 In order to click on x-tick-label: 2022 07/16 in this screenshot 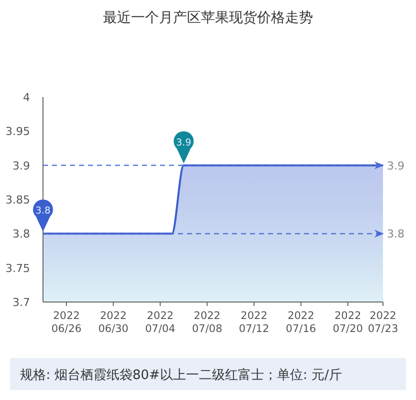, I will do `click(301, 322)`.